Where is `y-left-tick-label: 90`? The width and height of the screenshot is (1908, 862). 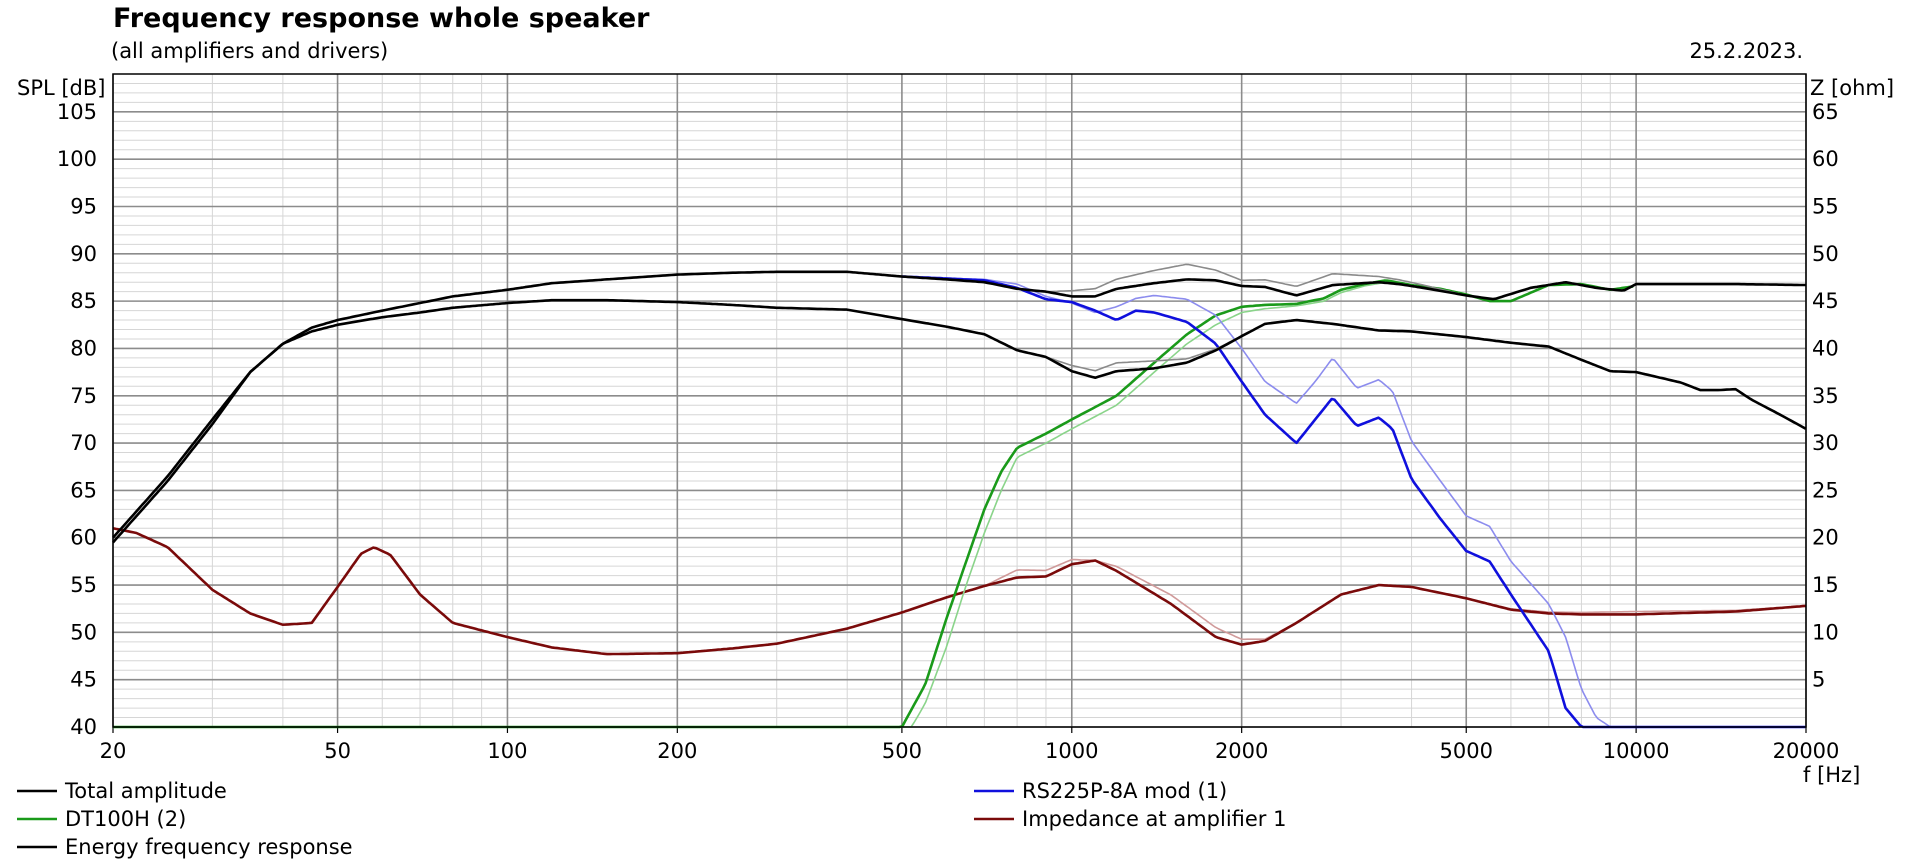
y-left-tick-label: 90 is located at coordinates (83, 254).